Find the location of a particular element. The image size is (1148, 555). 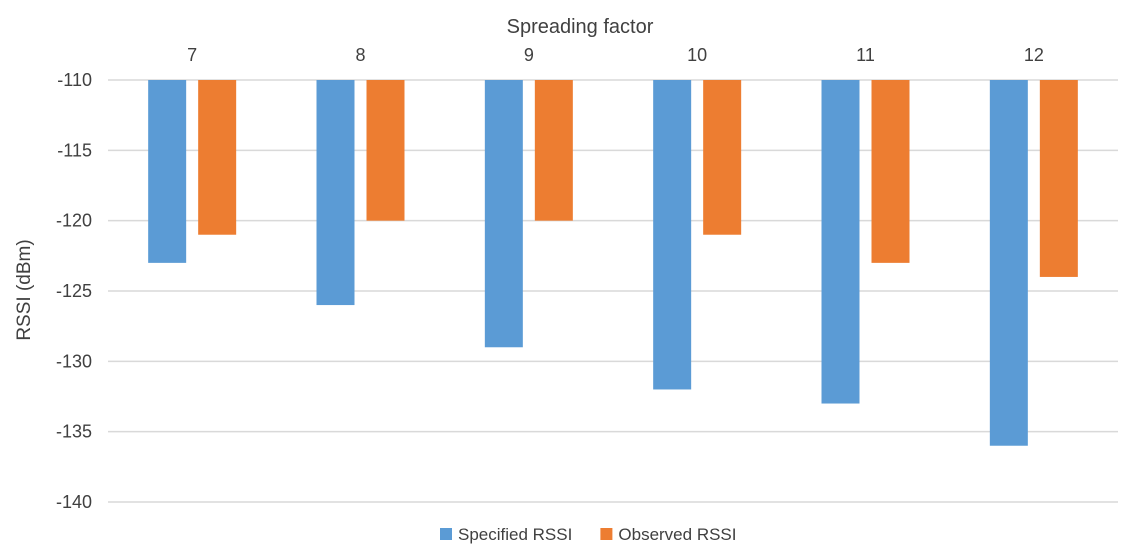

x-tick-label: 10 is located at coordinates (697, 55).